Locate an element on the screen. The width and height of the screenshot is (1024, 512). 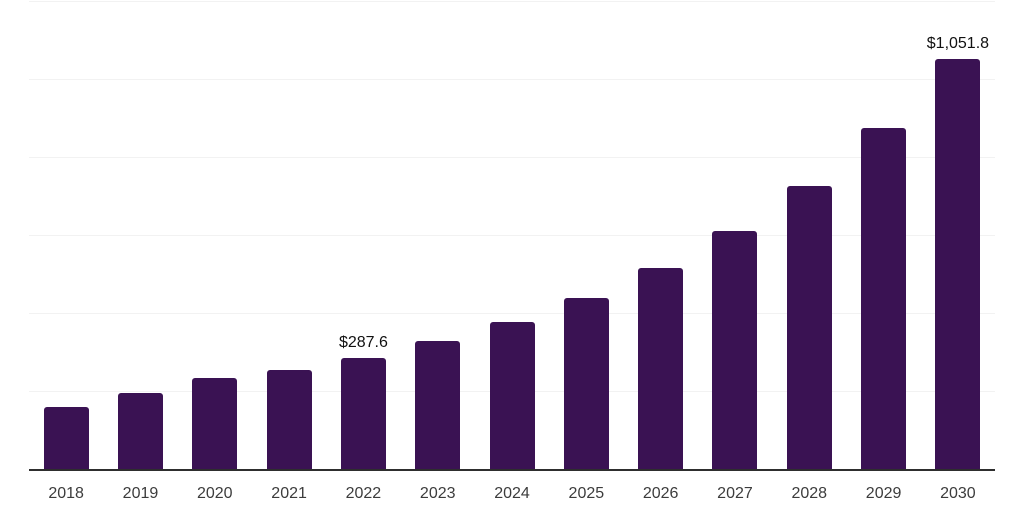
bar-2024 is located at coordinates (512, 395).